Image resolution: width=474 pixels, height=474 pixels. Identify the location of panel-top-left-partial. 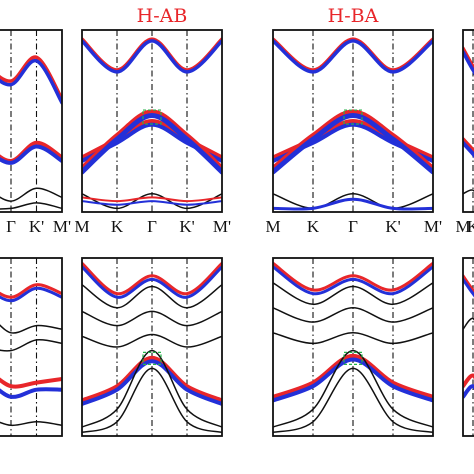
(31, 121).